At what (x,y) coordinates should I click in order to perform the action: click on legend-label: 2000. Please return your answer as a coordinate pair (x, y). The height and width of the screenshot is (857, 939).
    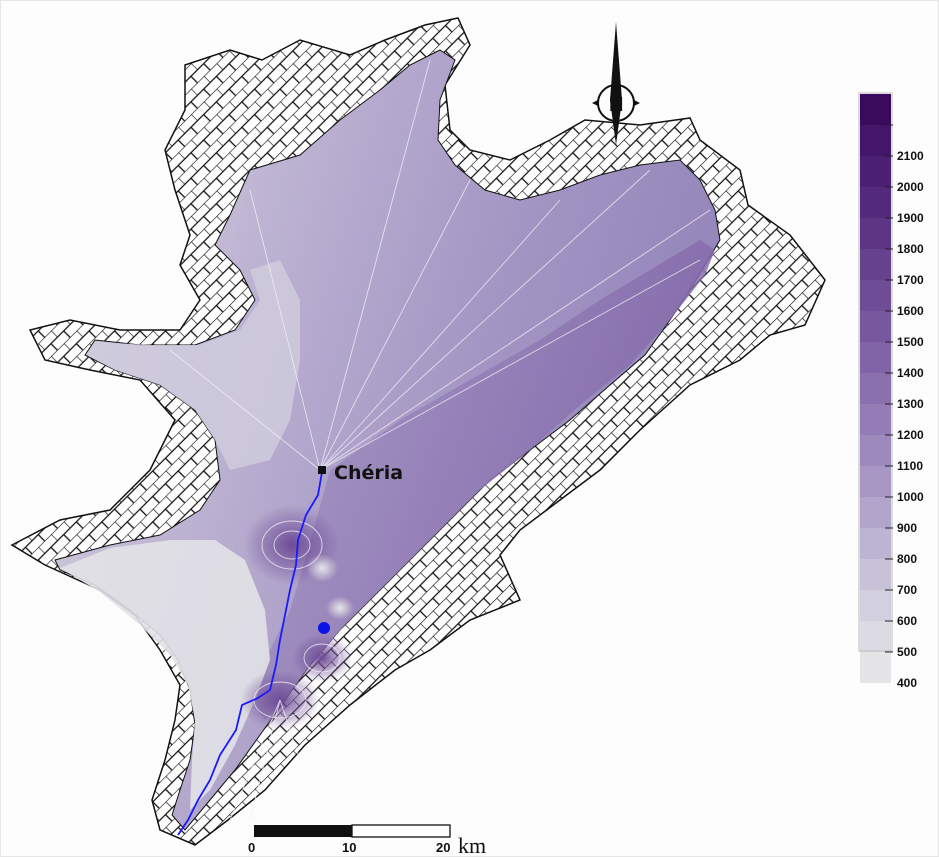
    Looking at the image, I should click on (910, 187).